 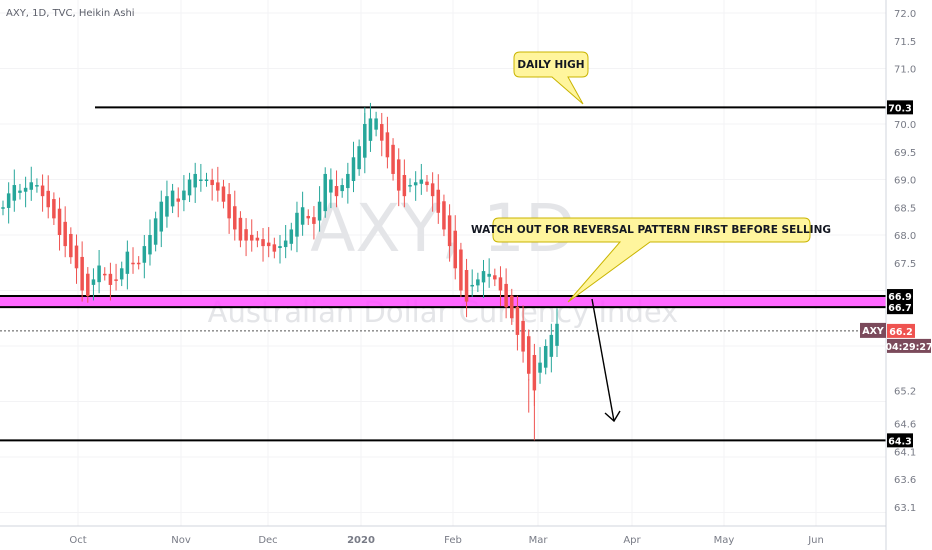 What do you see at coordinates (905, 70) in the screenshot?
I see `price-tick-label: 71.0` at bounding box center [905, 70].